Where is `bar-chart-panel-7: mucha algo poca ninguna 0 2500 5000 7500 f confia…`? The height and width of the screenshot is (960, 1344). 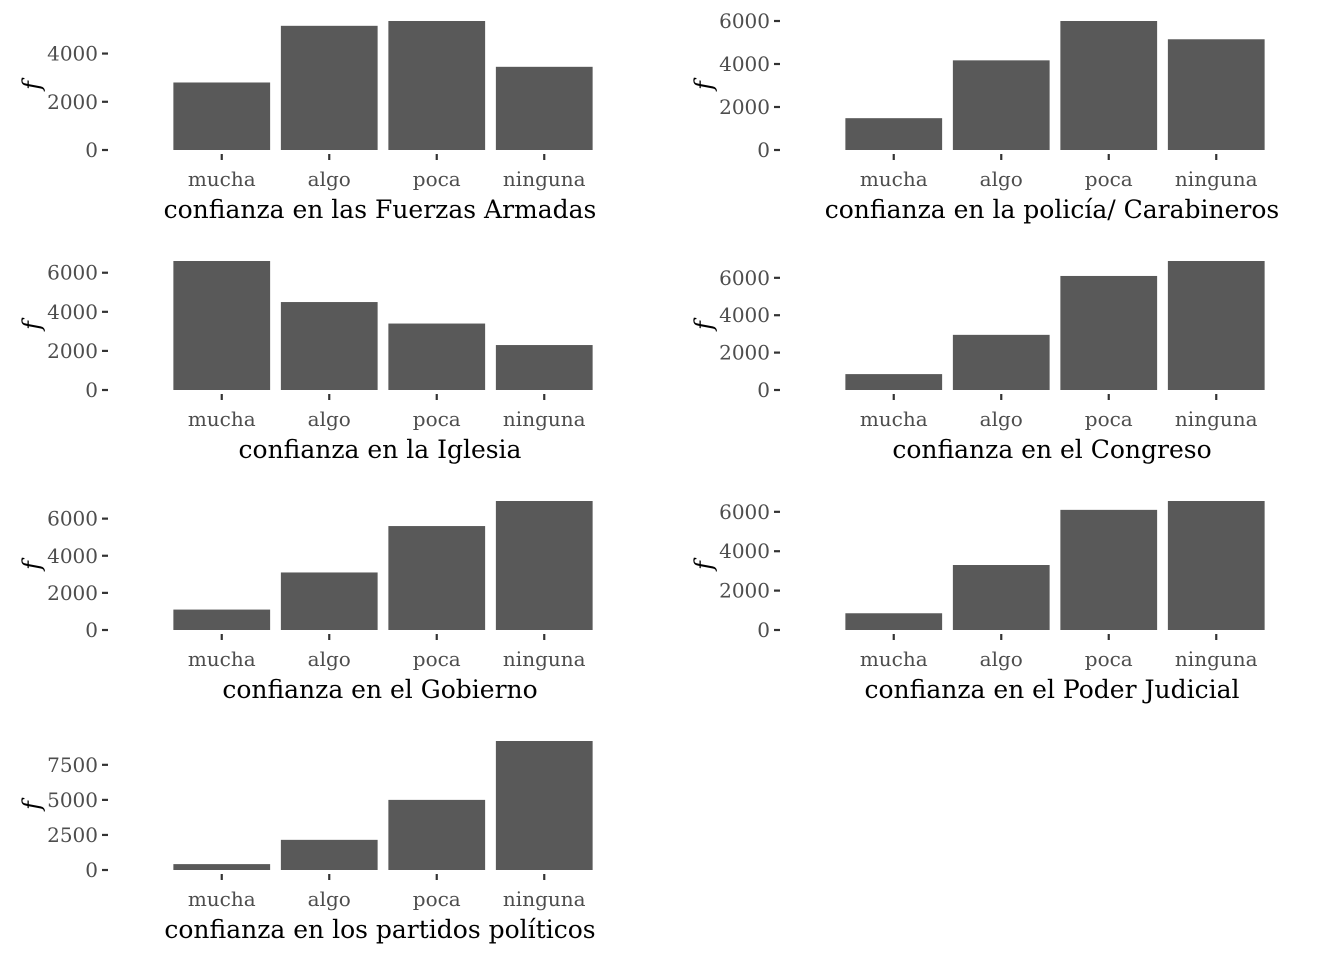 bar-chart-panel-7: mucha algo poca ninguna 0 2500 5000 7500 f confia… is located at coordinates (307, 842).